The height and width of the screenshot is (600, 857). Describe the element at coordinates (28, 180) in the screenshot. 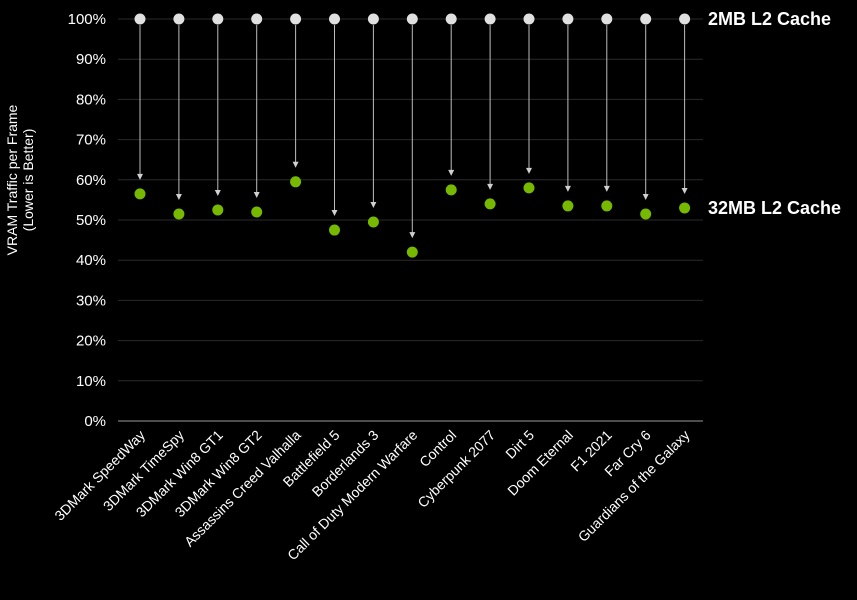

I see `y-axis-label-line: (Lower is Better)` at that location.